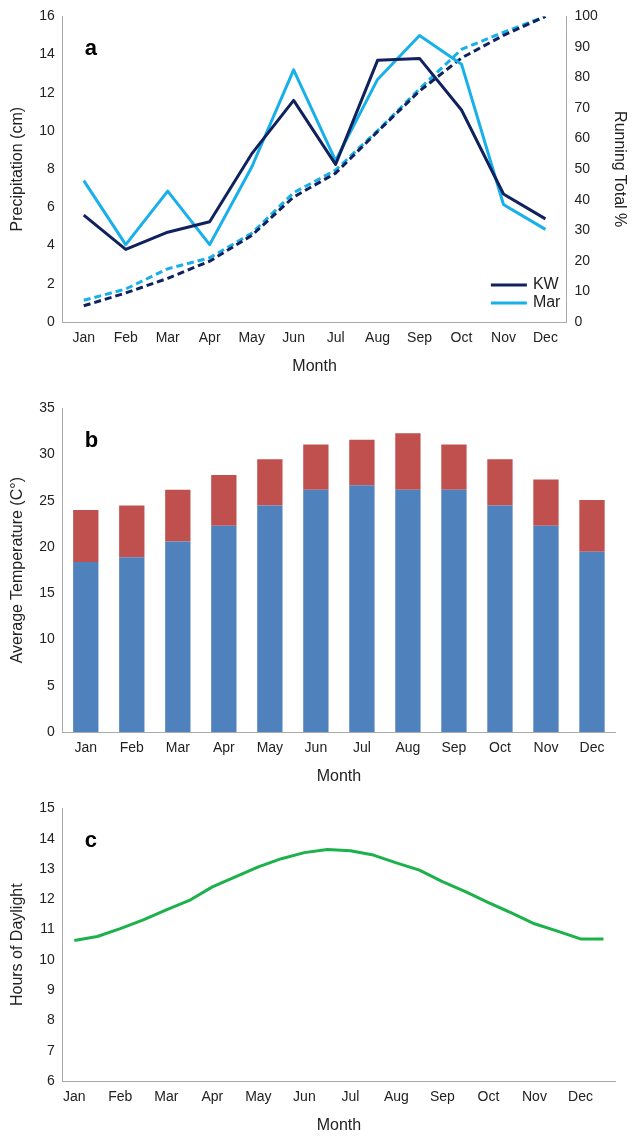 This screenshot has width=637, height=1141. What do you see at coordinates (582, 106) in the screenshot?
I see `y2-tick-label: 70` at bounding box center [582, 106].